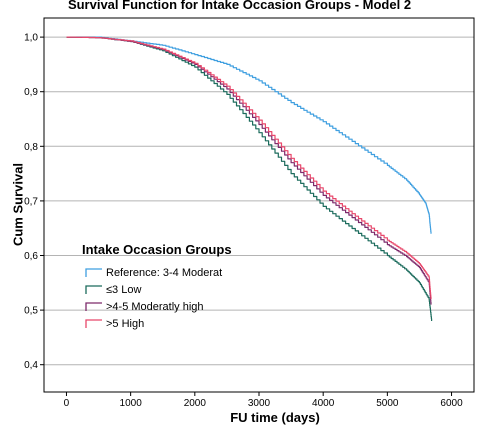 Image resolution: width=479 pixels, height=430 pixels. What do you see at coordinates (93, 289) in the screenshot?
I see `legend-swatch-low` at bounding box center [93, 289].